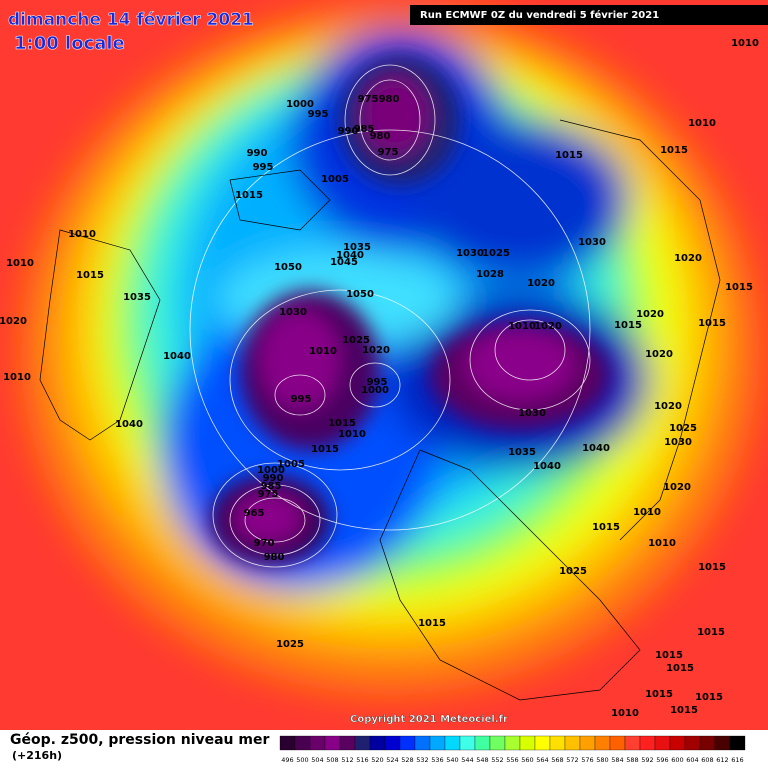  I want to click on legend-tick-label: 540, so click(452, 760).